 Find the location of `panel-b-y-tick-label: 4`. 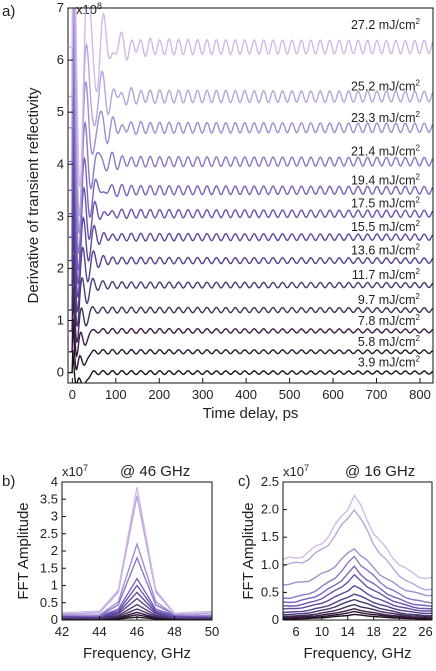

panel-b-y-tick-label: 4 is located at coordinates (54, 481).